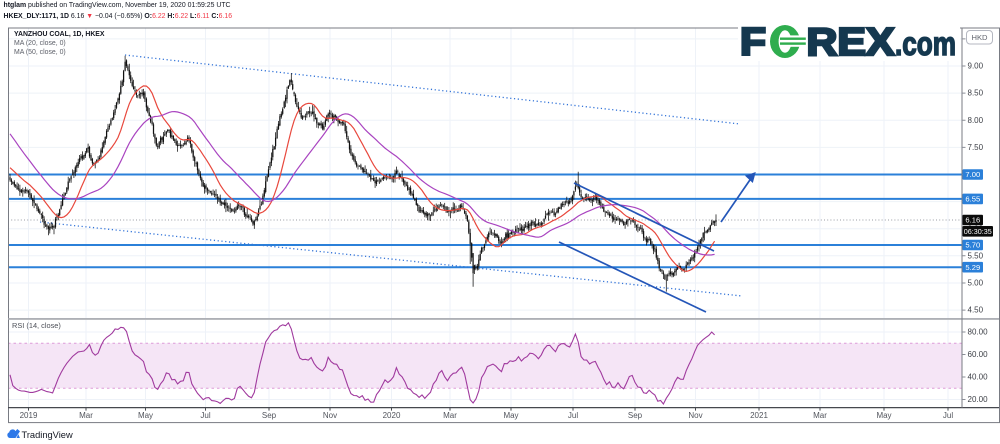 This screenshot has width=1000, height=444. What do you see at coordinates (392, 415) in the screenshot?
I see `svg-text: 2020` at bounding box center [392, 415].